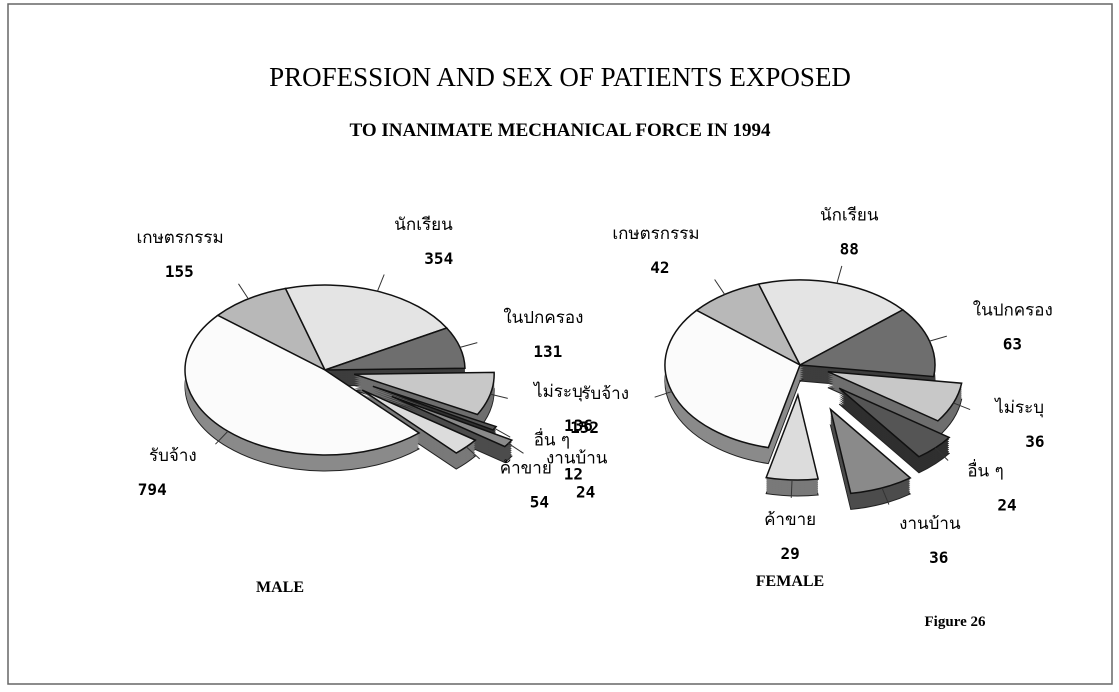 The height and width of the screenshot is (692, 1119). I want to click on chart-subtitle: TO INANIMATE MECHANICAL FORCE IN 1994, so click(560, 130).